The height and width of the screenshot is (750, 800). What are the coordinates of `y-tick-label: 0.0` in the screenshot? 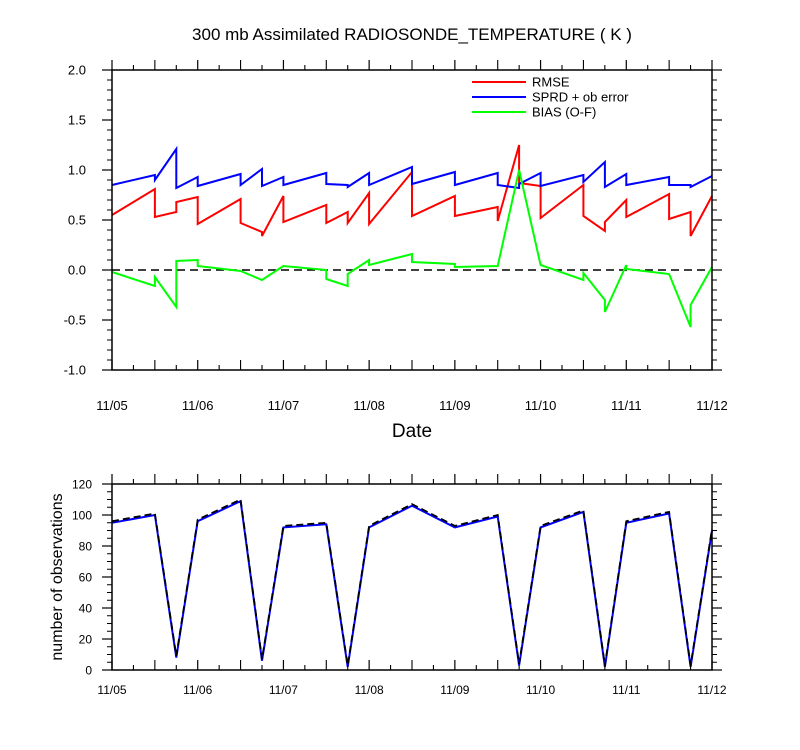 It's located at (77, 270).